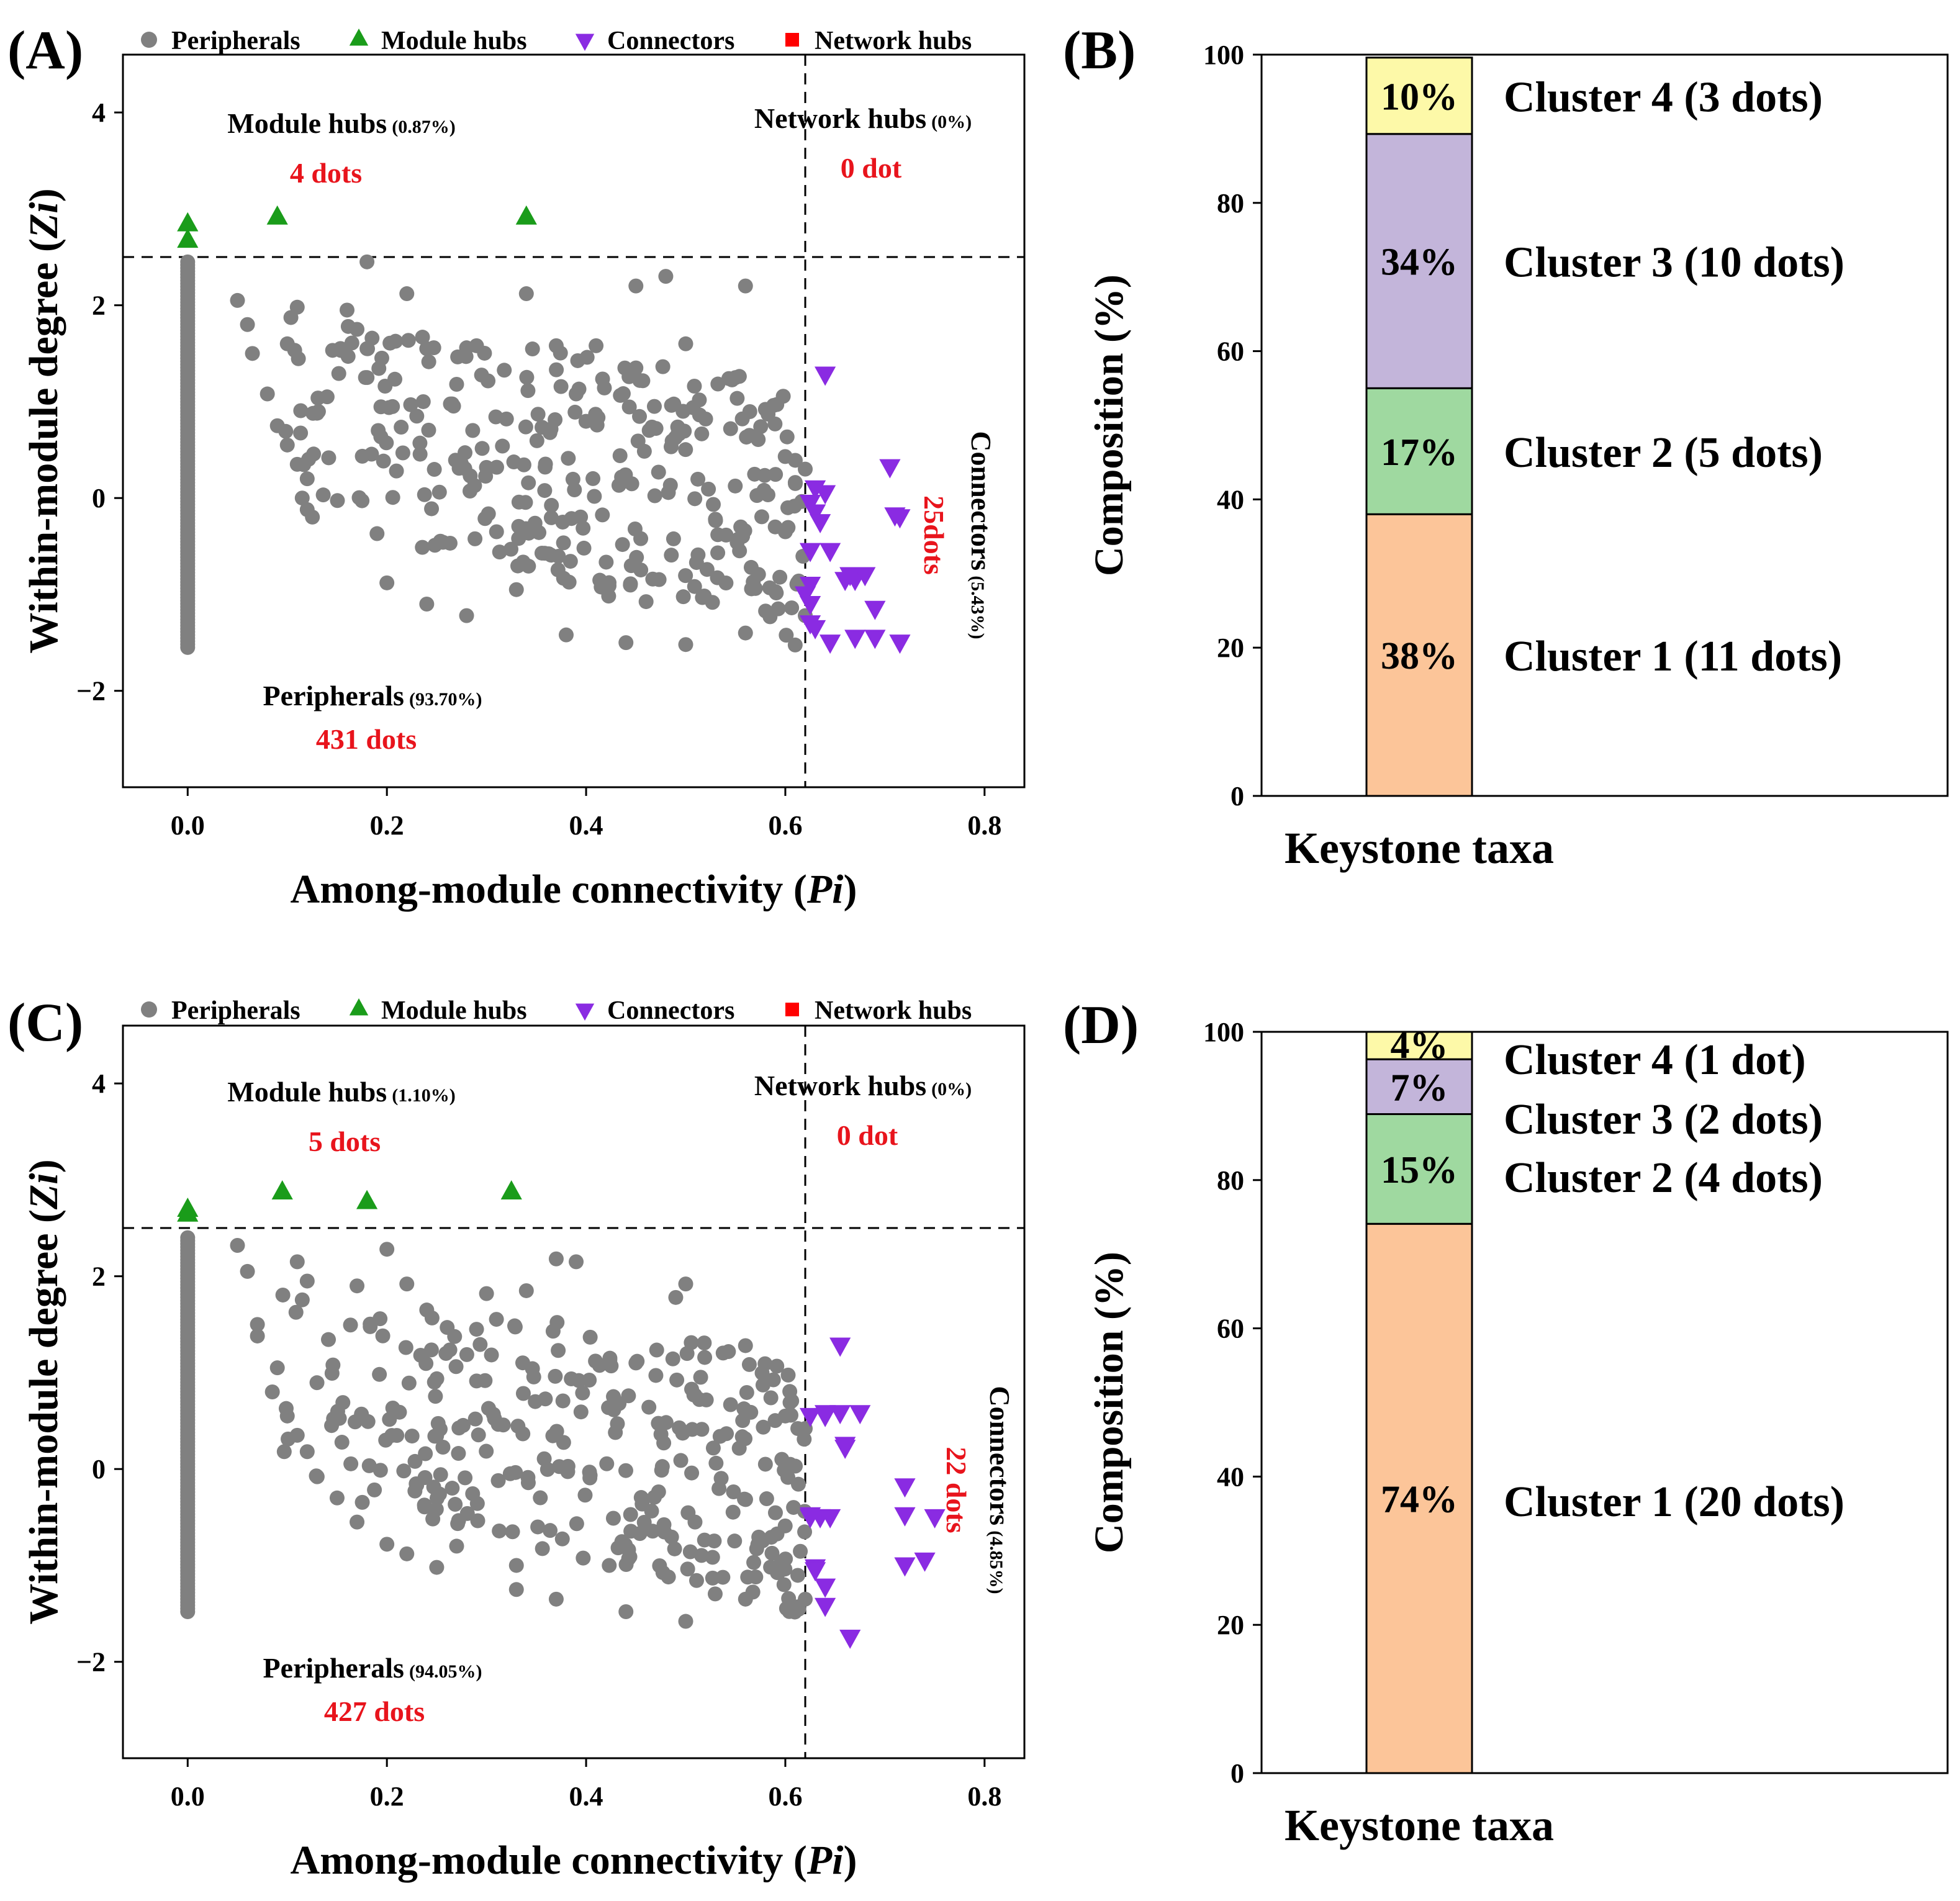  I want to click on module_hubs-count: 5 dots, so click(345, 1141).